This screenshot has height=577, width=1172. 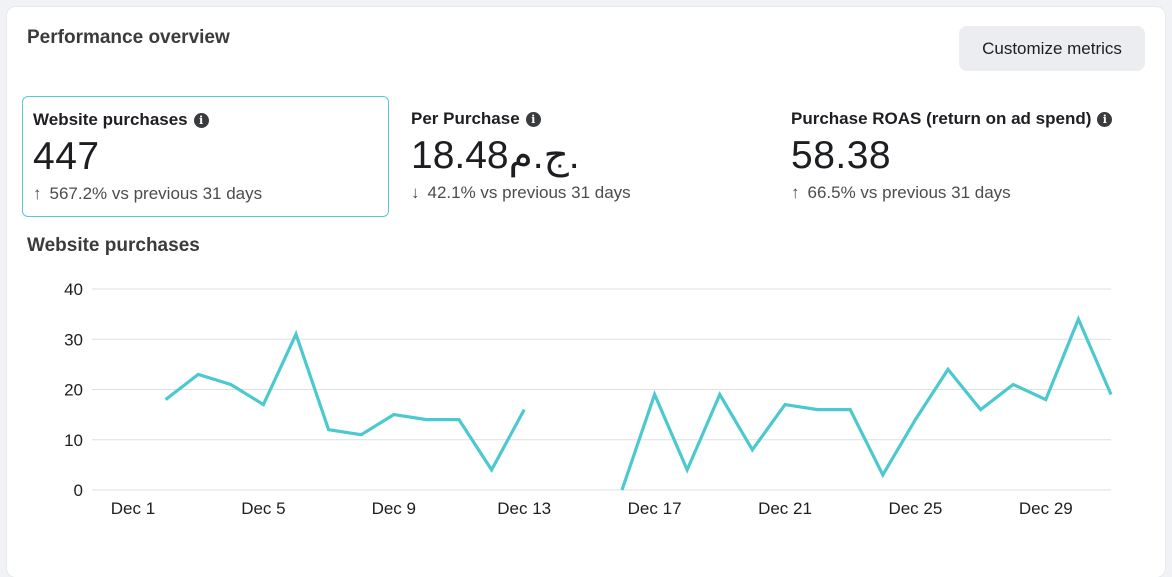 What do you see at coordinates (263, 508) in the screenshot?
I see `x-tick-label: Dec 5` at bounding box center [263, 508].